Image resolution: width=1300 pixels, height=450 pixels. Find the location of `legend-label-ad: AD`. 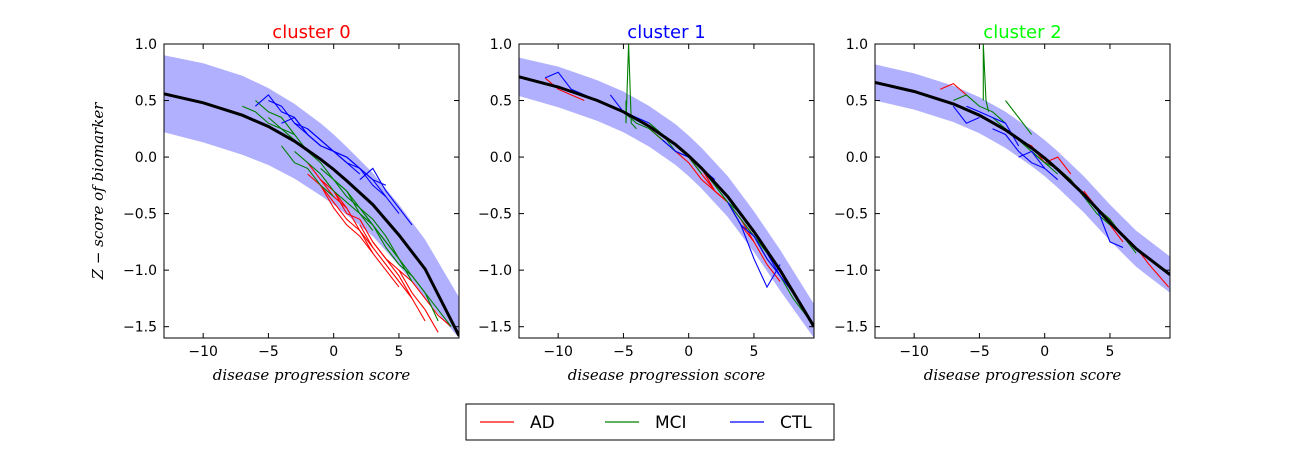

legend-label-ad: AD is located at coordinates (542, 423).